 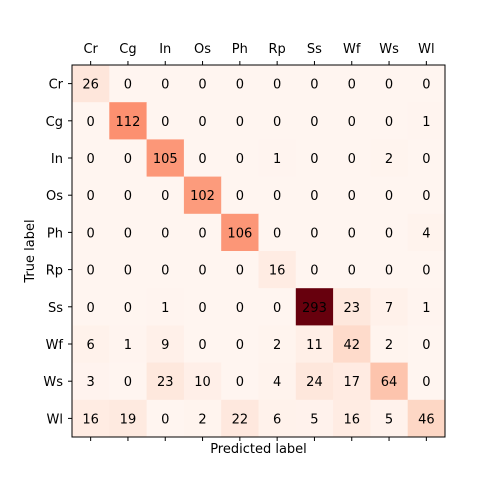 I want to click on y-tick-label: In, so click(x=57, y=159).